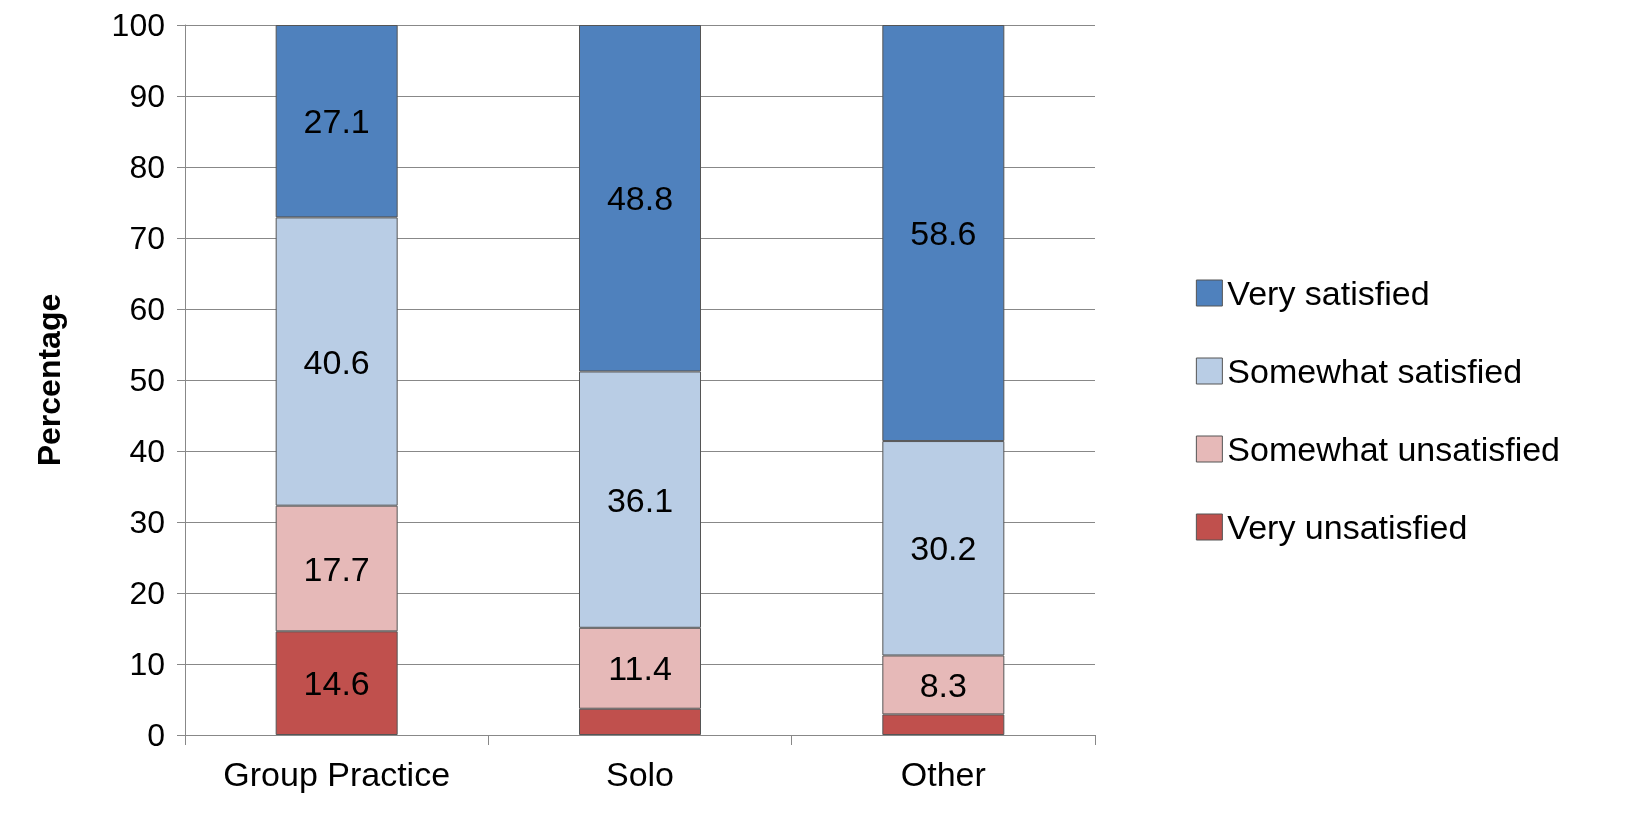  What do you see at coordinates (147, 664) in the screenshot?
I see `y-tick-label: 10` at bounding box center [147, 664].